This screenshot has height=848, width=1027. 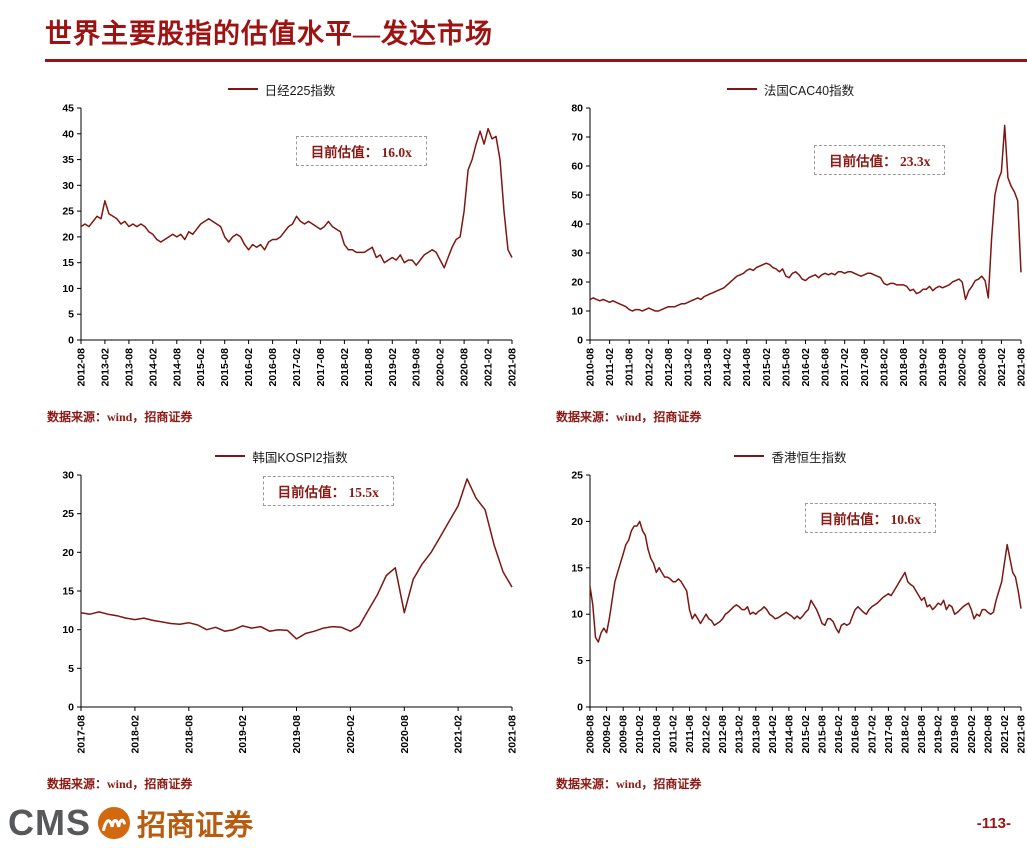 What do you see at coordinates (640, 734) in the screenshot?
I see `svg-text: 2010-02` at bounding box center [640, 734].